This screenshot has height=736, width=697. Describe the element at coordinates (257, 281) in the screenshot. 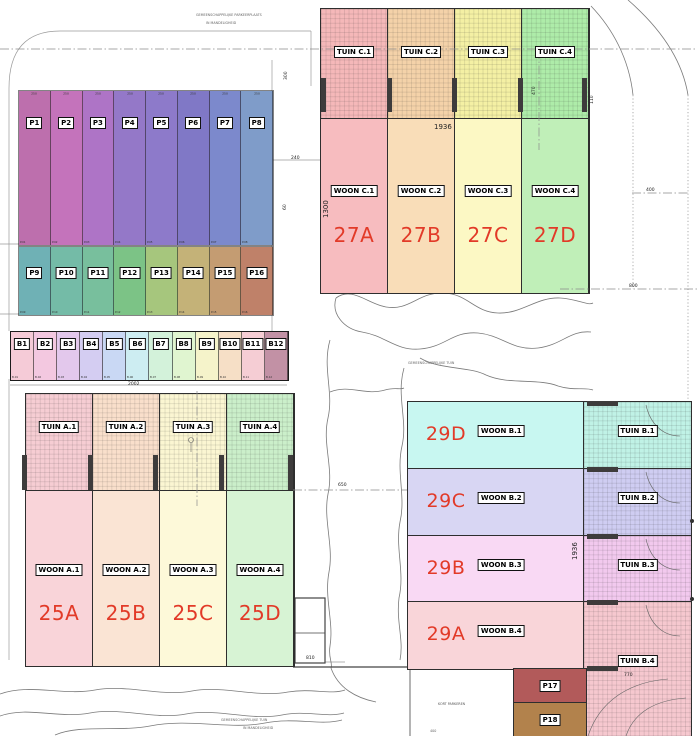

I see `parking-stall: P16 P.16` at that location.